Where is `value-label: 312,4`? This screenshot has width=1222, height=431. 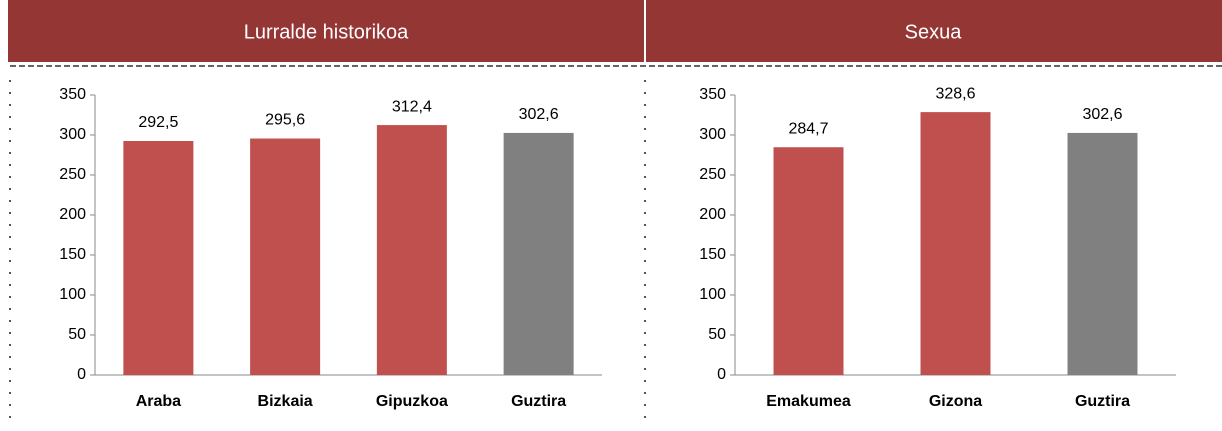
value-label: 312,4 is located at coordinates (412, 106).